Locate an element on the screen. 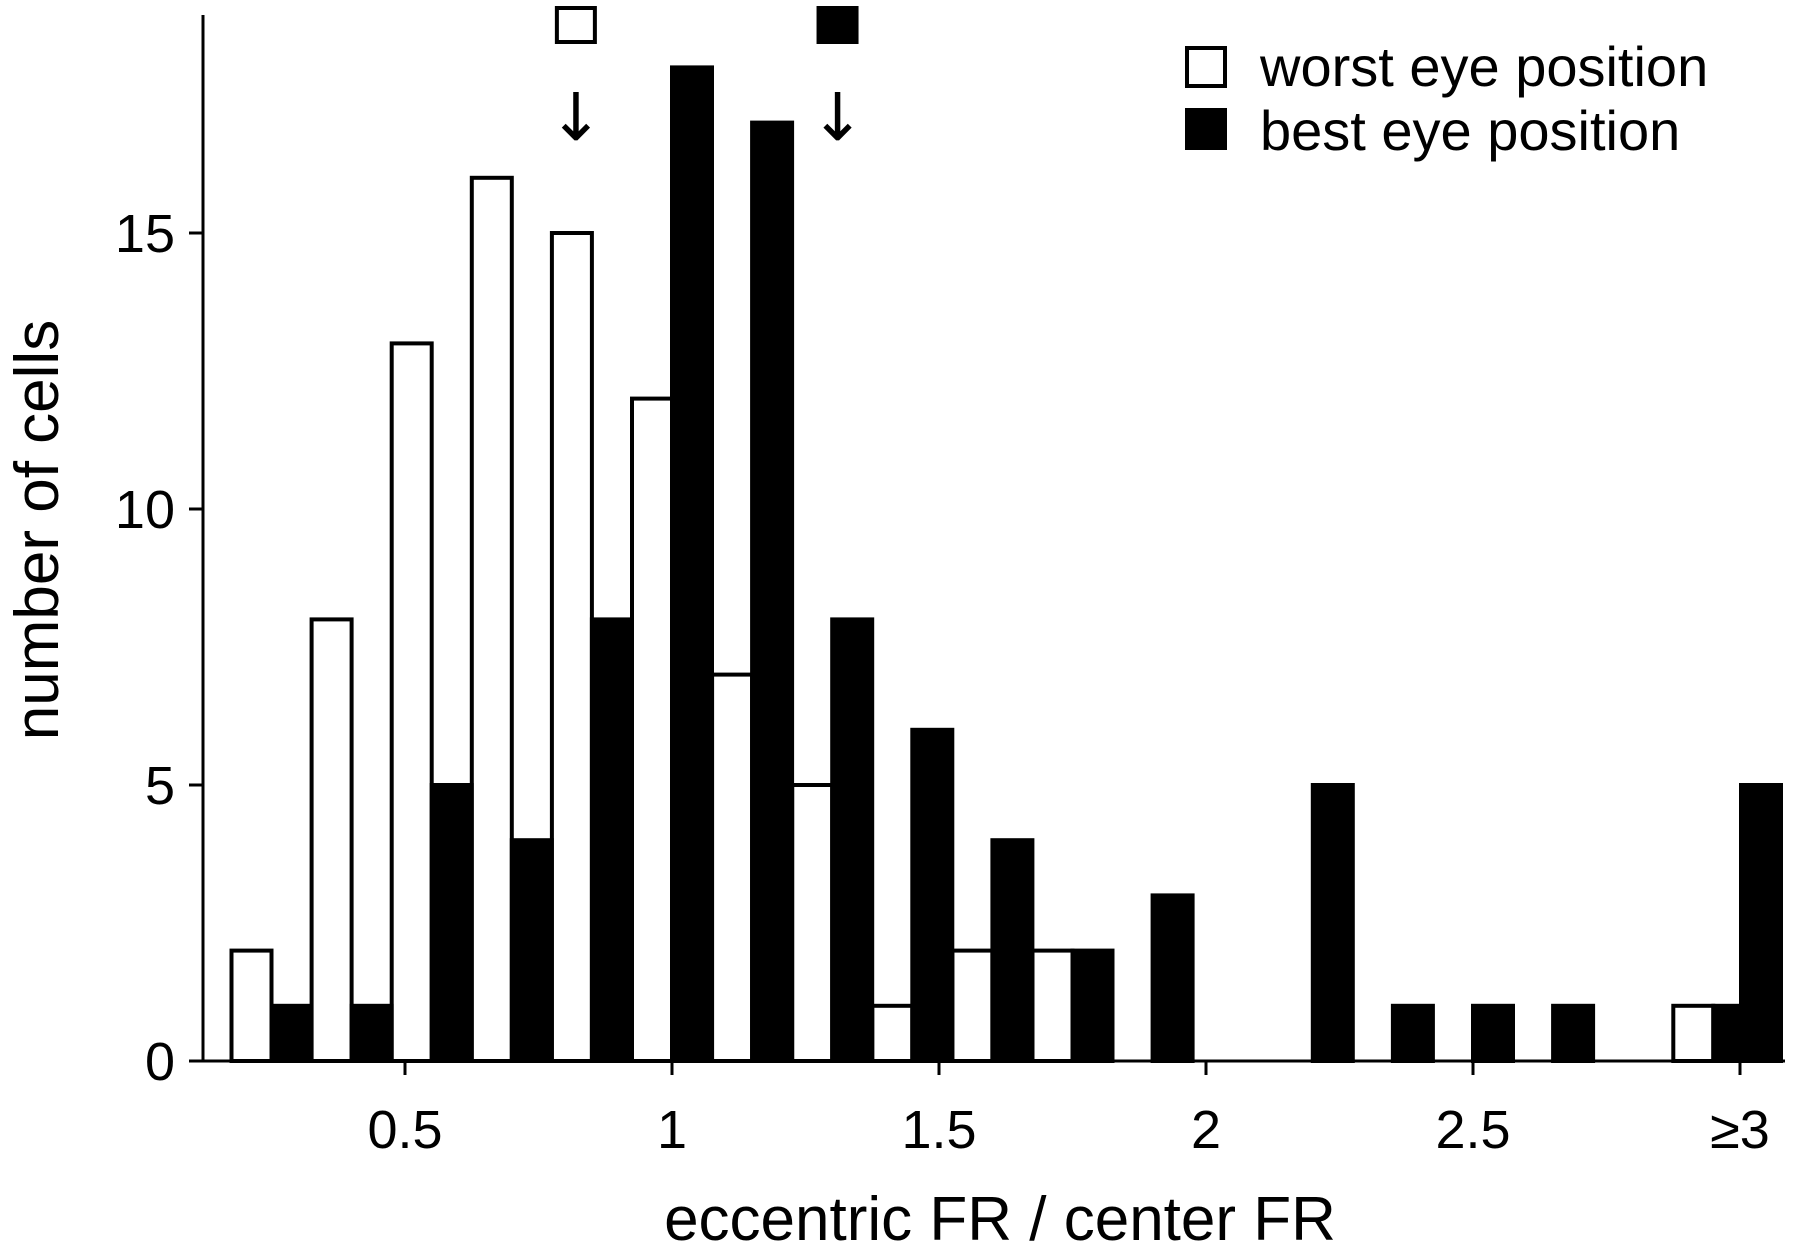 This screenshot has width=1800, height=1254. legend: worst eye position best eye position is located at coordinates (1446, 98).